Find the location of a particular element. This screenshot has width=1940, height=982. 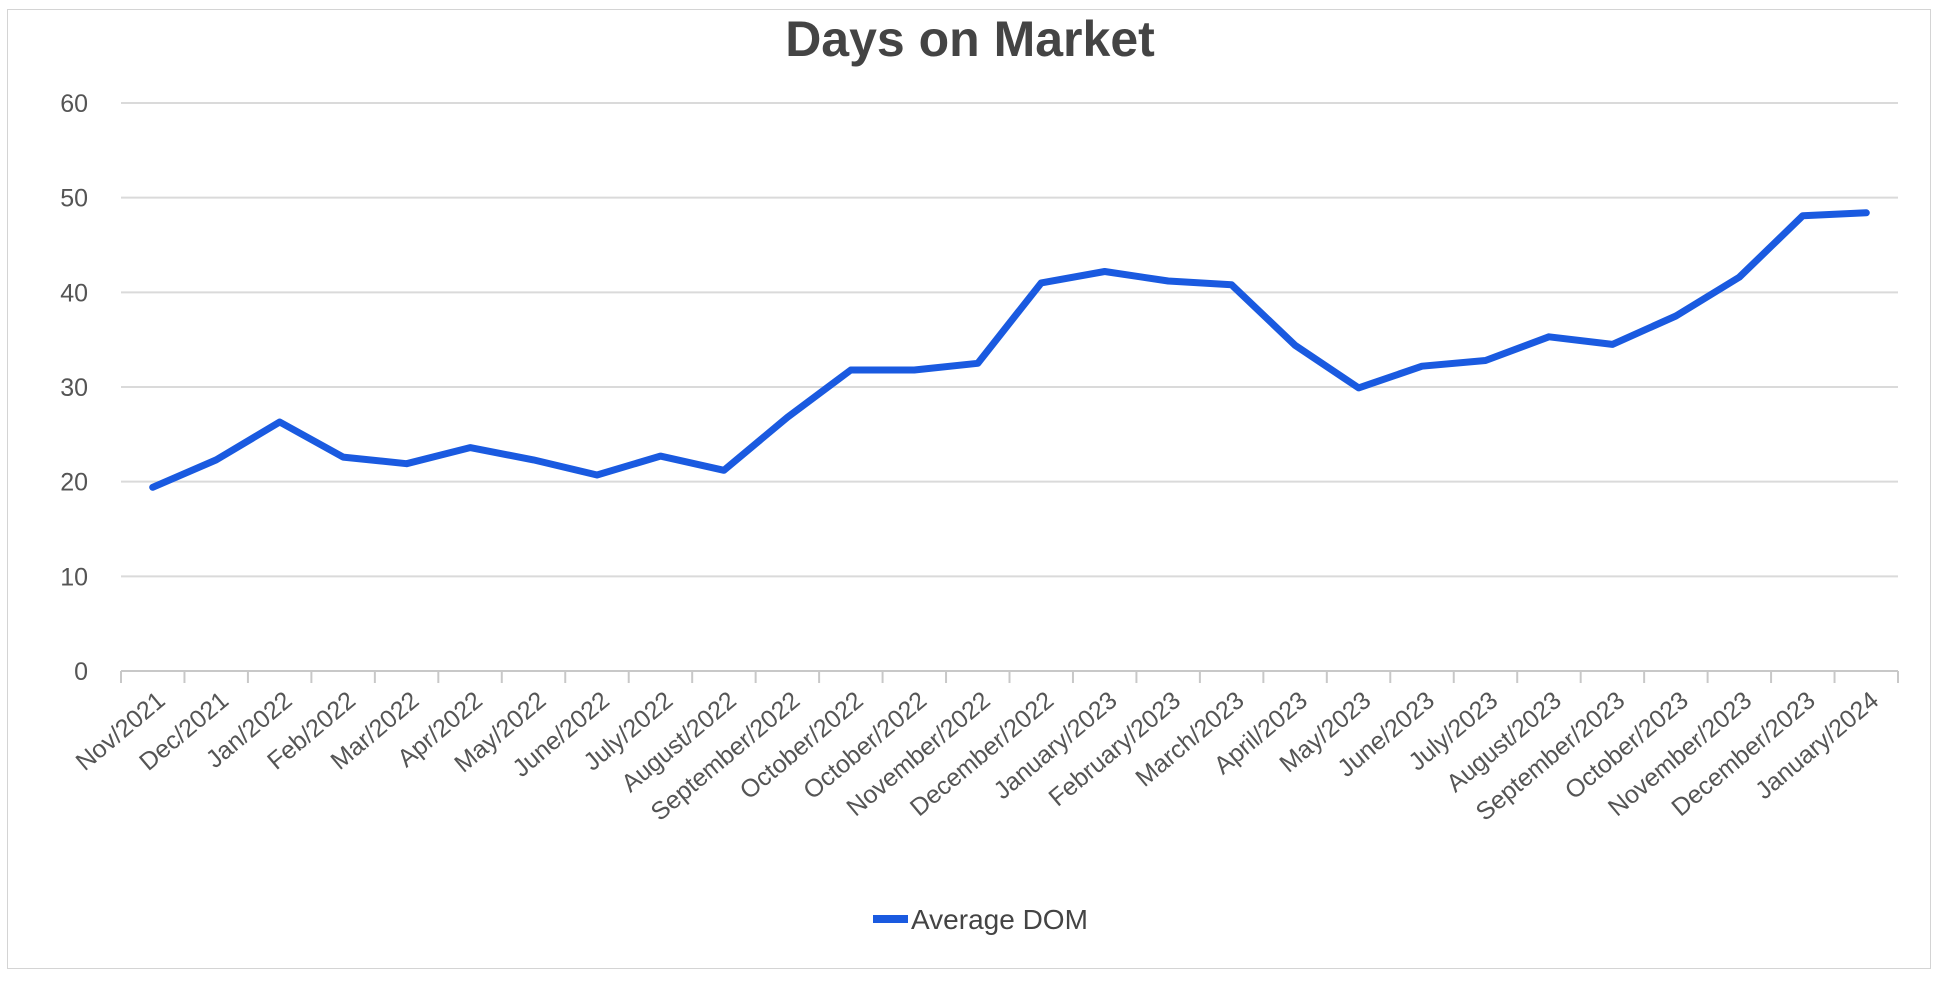

y-tick-label: 50 is located at coordinates (74, 199).